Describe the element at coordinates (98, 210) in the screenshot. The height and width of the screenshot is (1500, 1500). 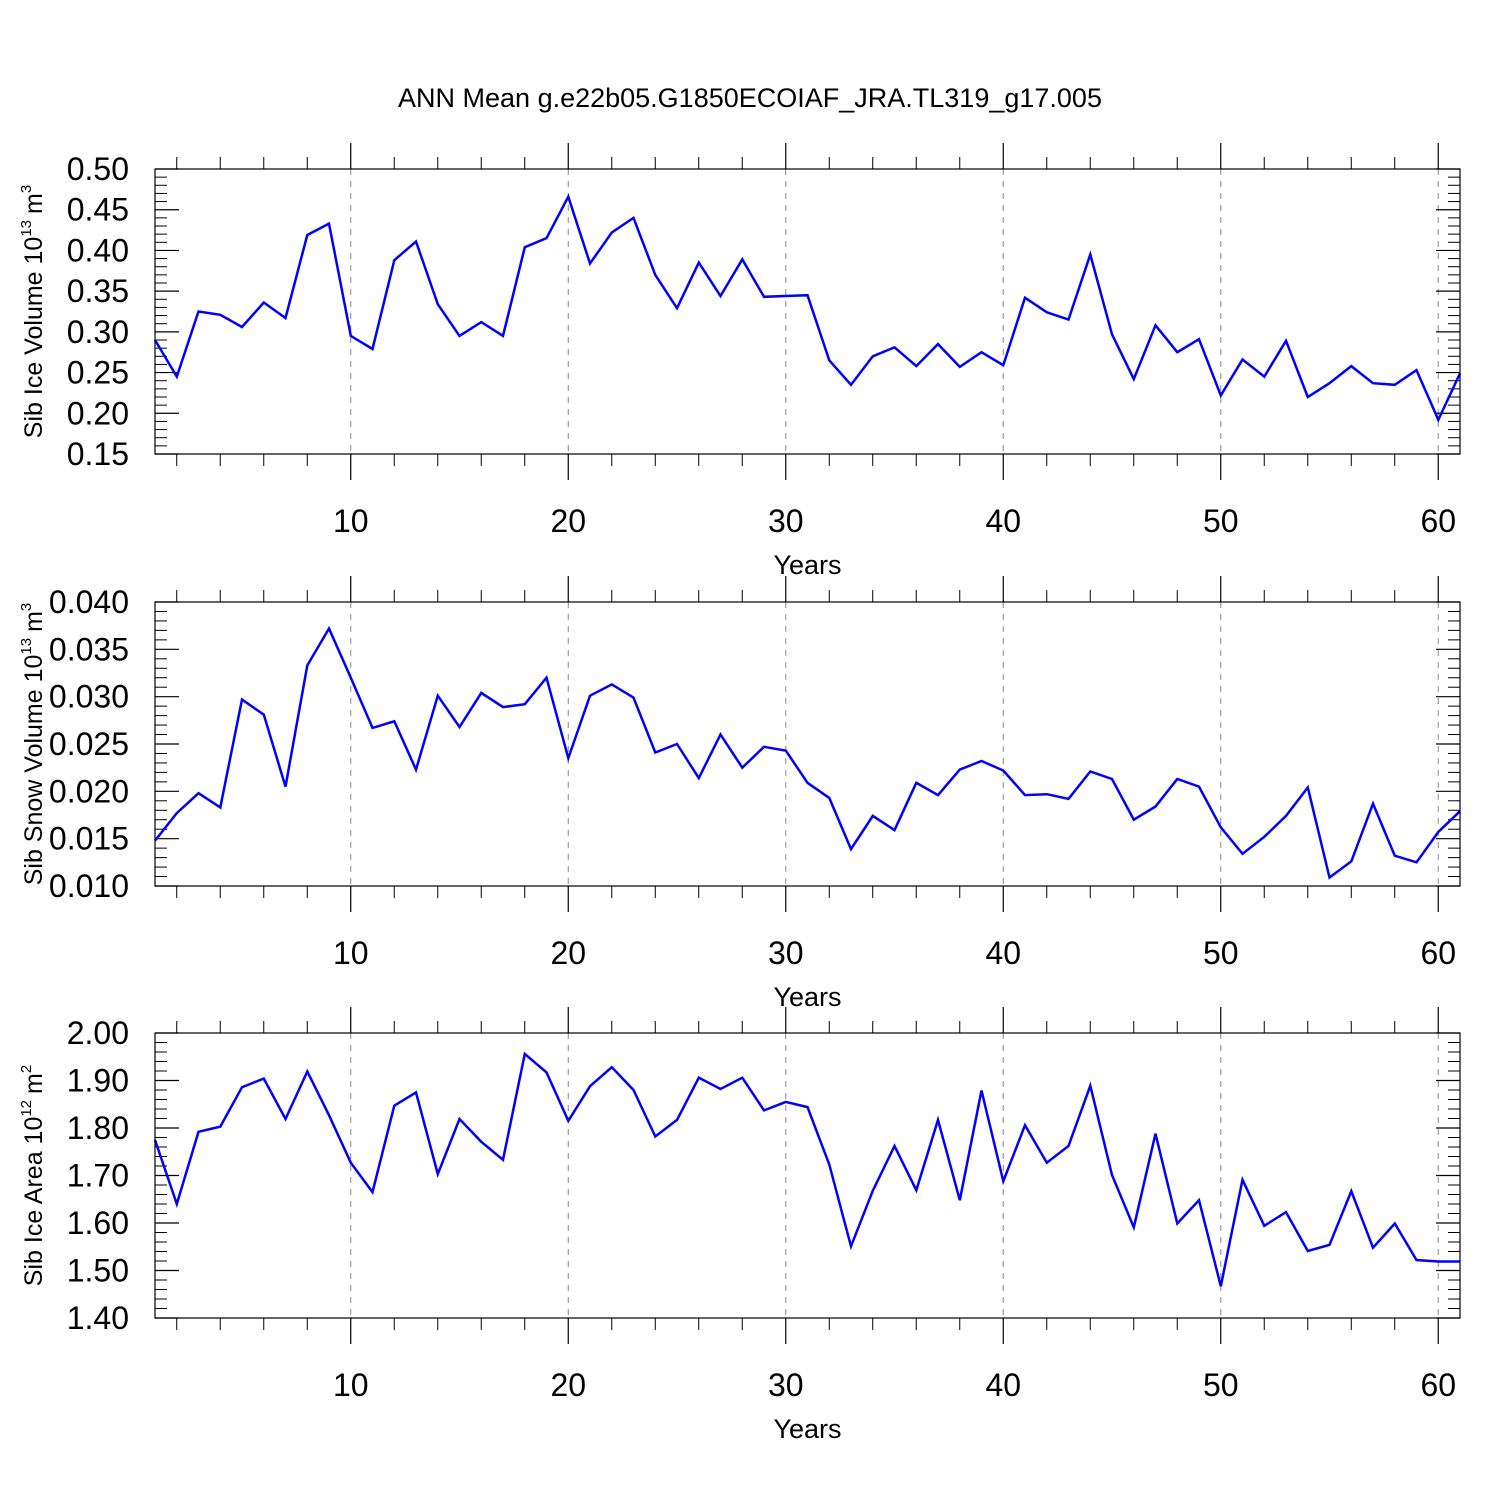
I see `y-tick-label: 0.45` at that location.